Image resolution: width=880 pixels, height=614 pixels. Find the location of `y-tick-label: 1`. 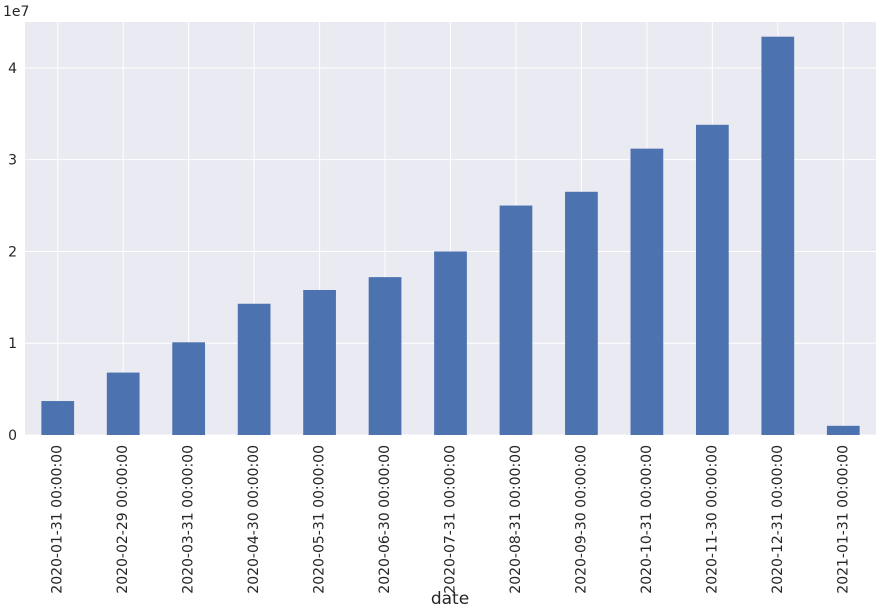

y-tick-label: 1 is located at coordinates (12, 344).